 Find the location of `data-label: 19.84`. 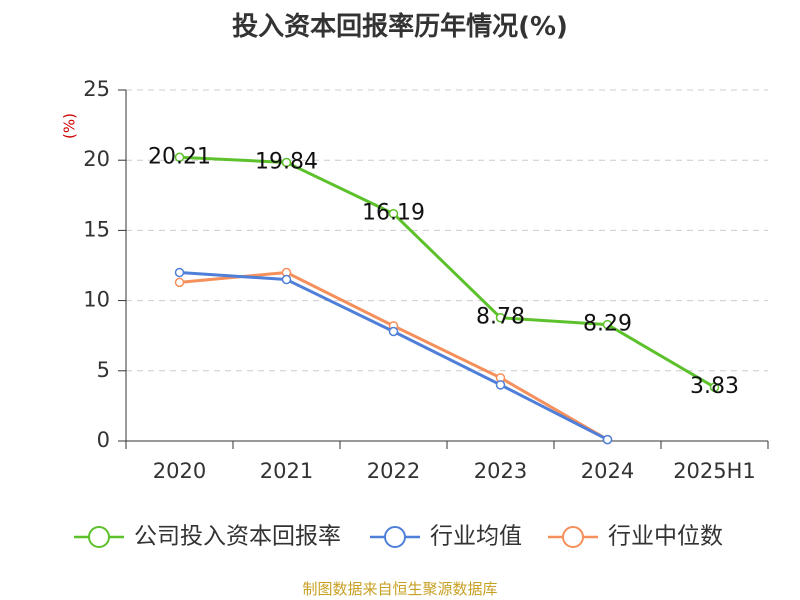

data-label: 19.84 is located at coordinates (286, 161).